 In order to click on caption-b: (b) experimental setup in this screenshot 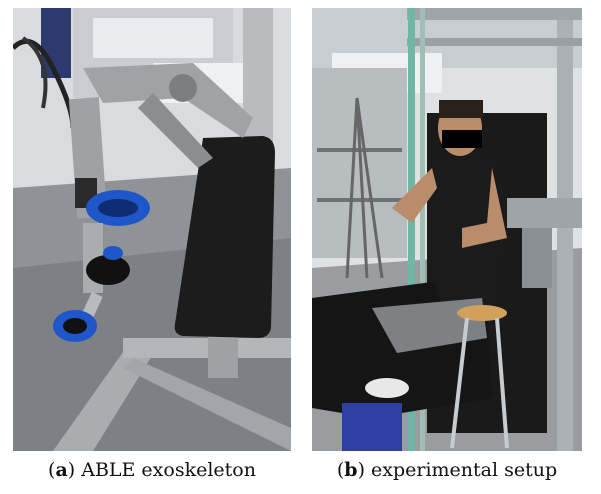, I will do `click(447, 470)`.